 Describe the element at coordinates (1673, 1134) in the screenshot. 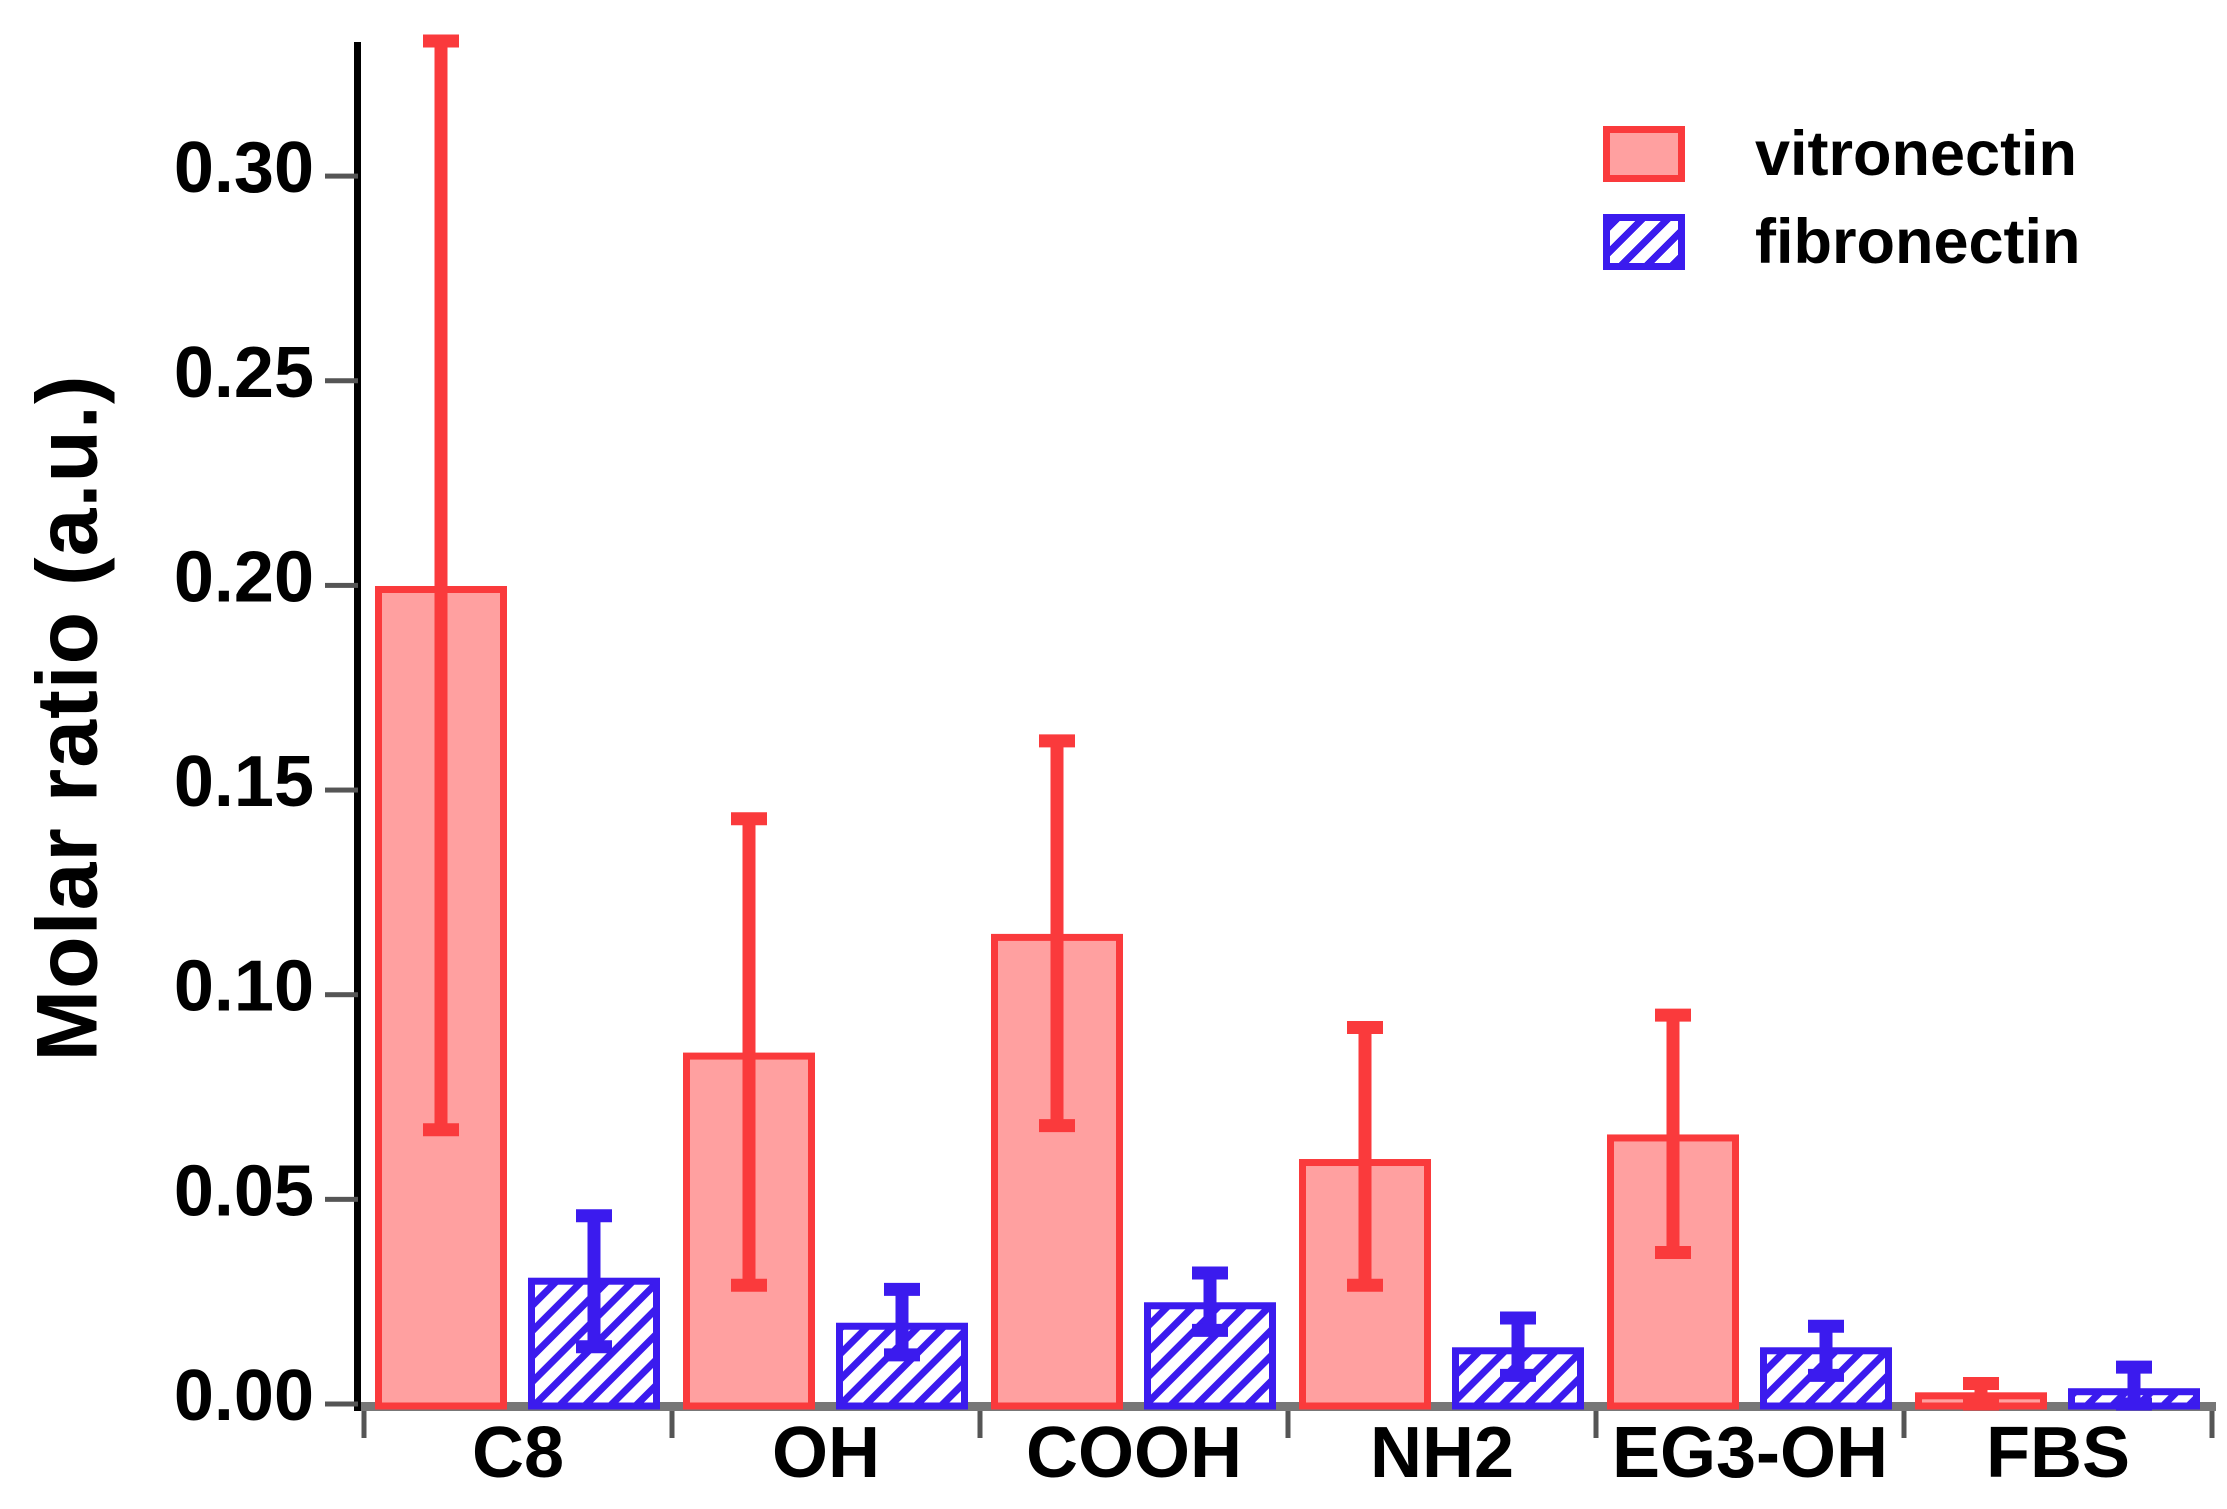

I see `errorbar-vitronectin-EG3-OH` at that location.